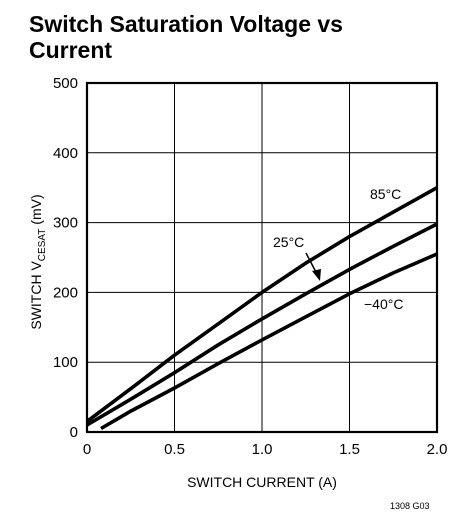  Describe the element at coordinates (383, 304) in the screenshot. I see `label-neg40c: −40°C` at that location.